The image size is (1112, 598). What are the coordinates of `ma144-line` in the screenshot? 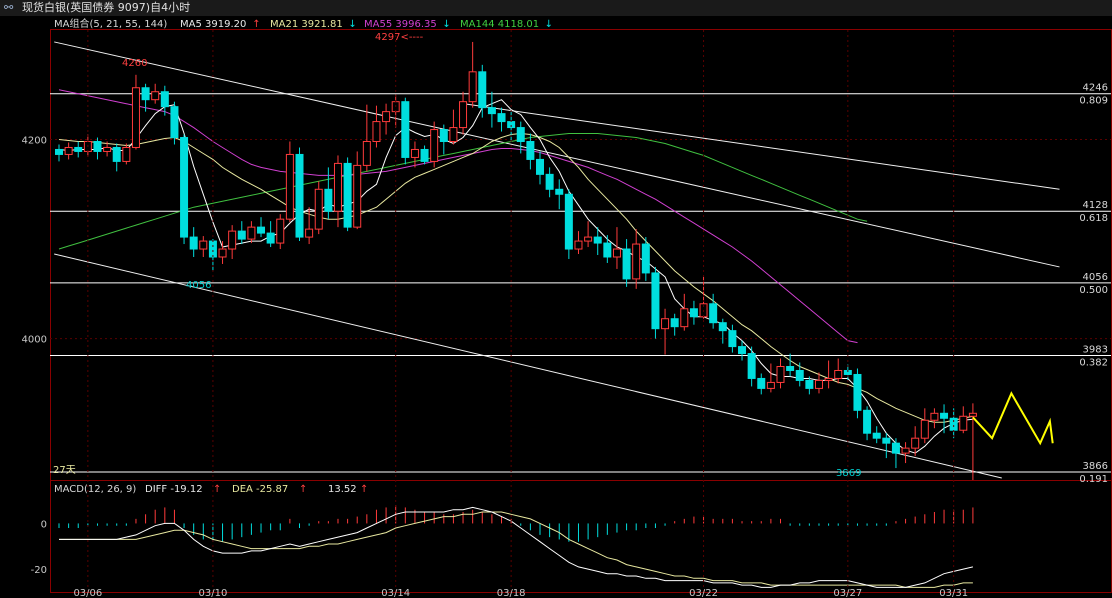 It's located at (463, 191).